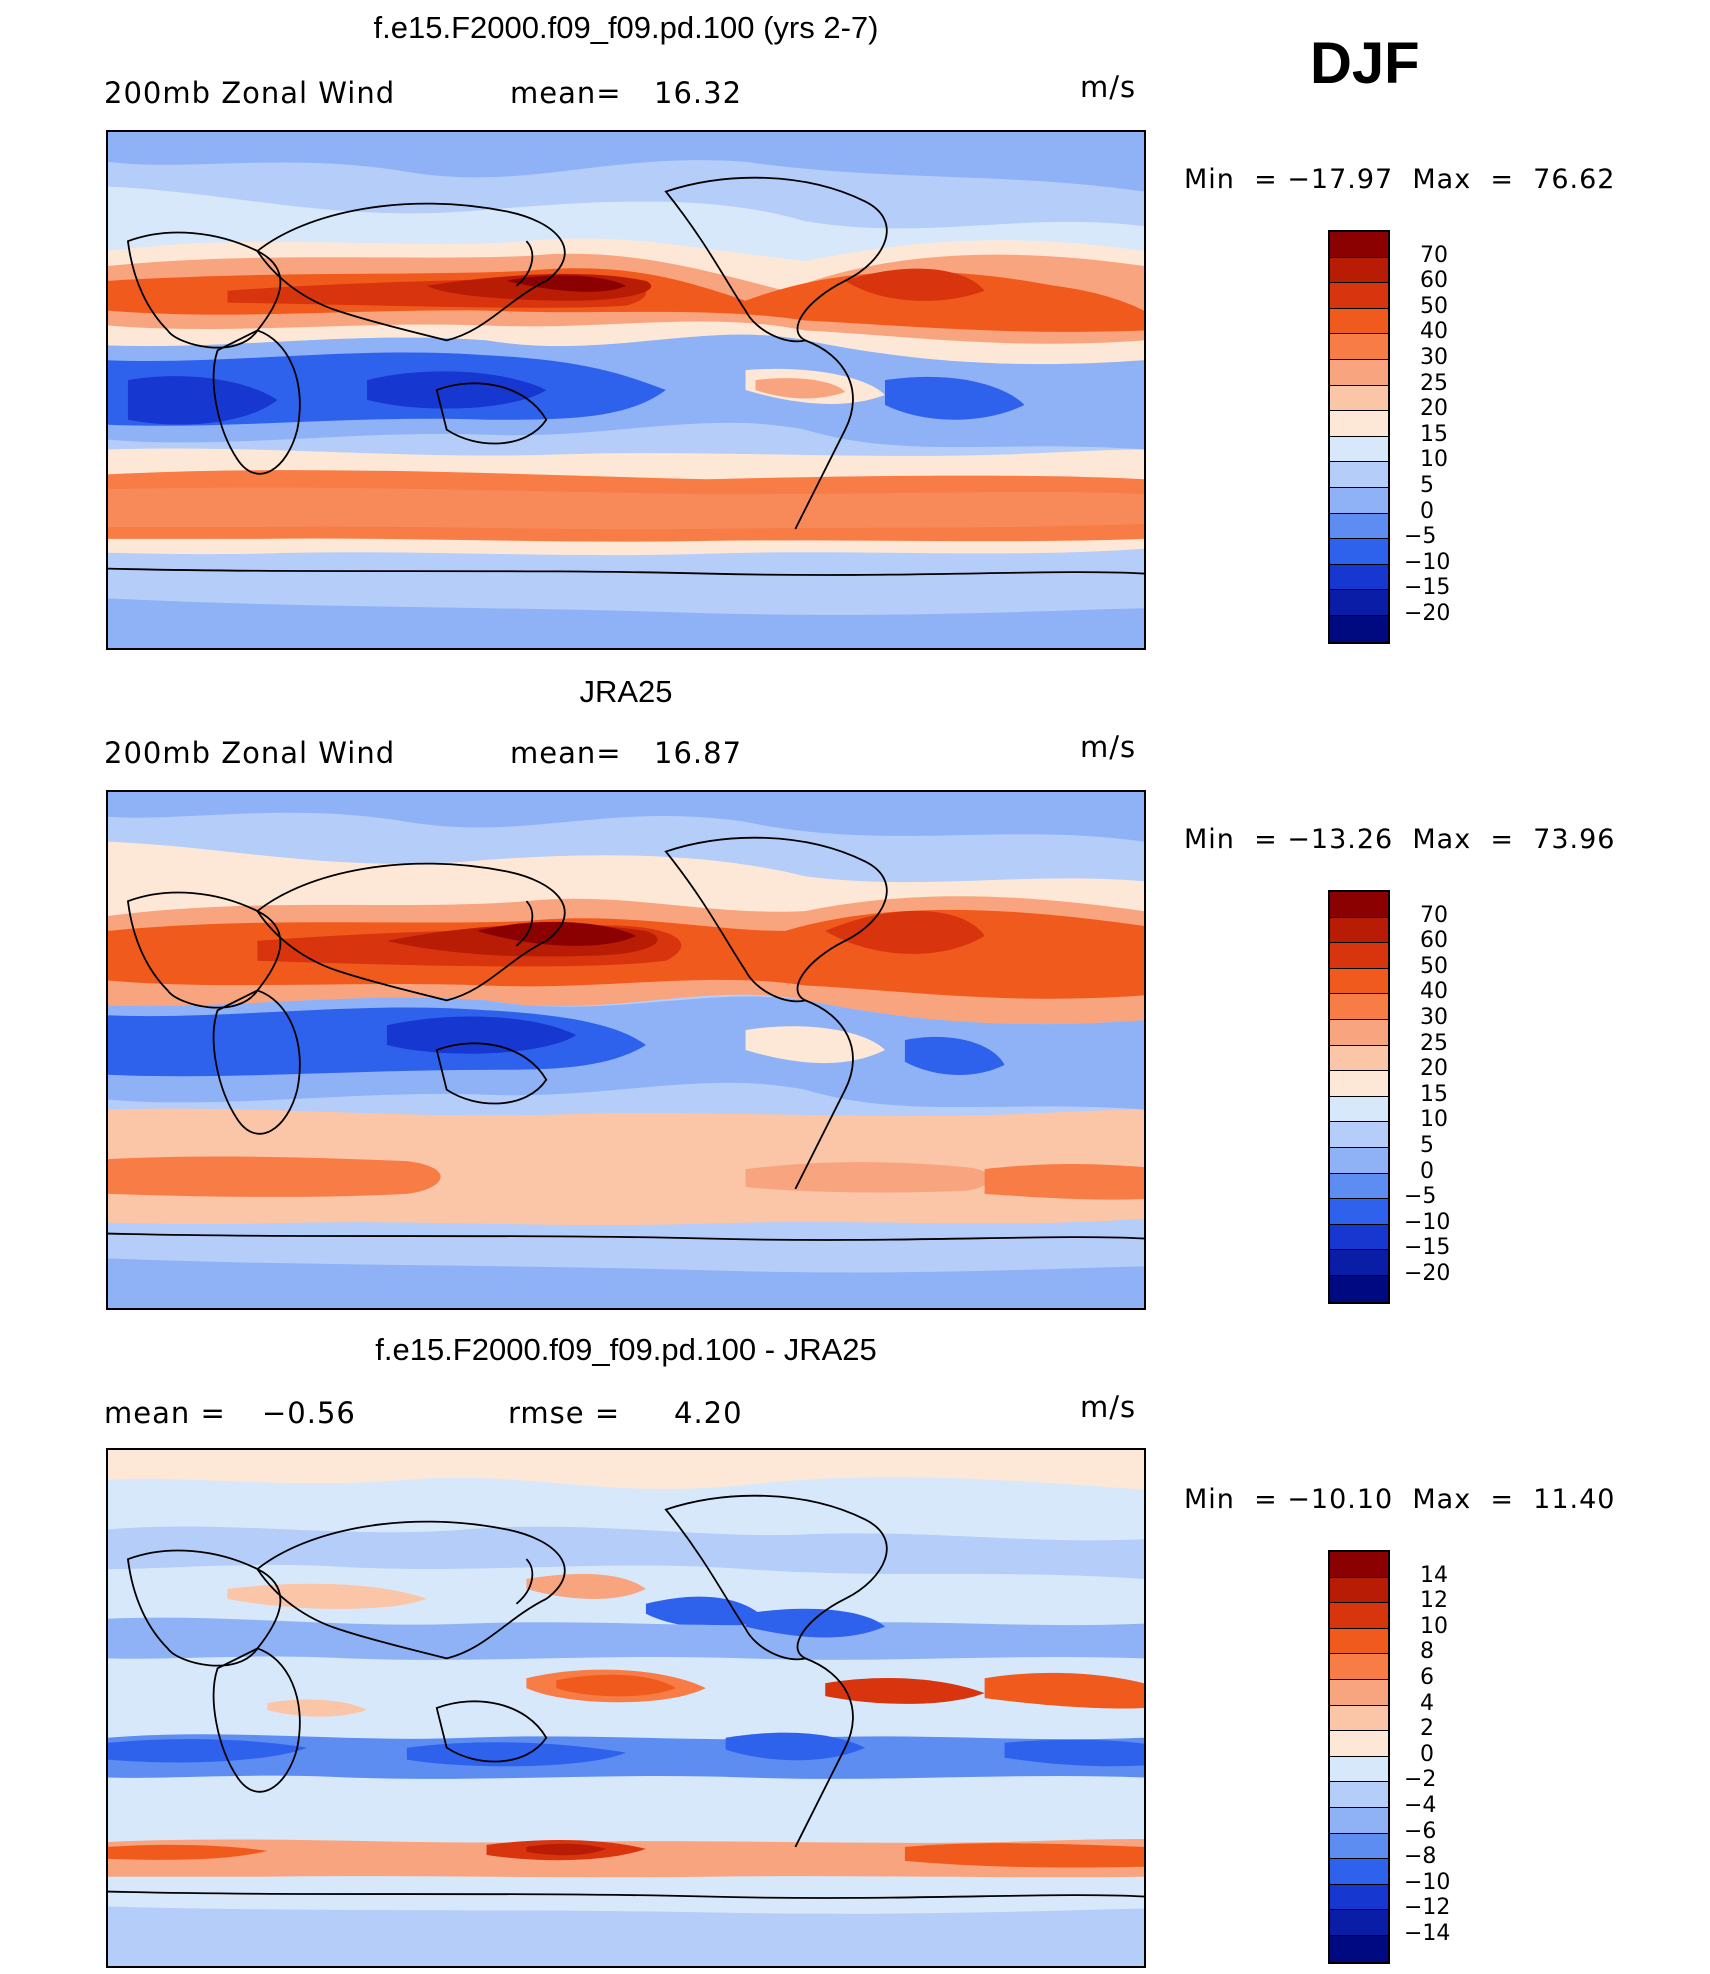 The image size is (1710, 1974). What do you see at coordinates (1434, 1601) in the screenshot?
I see `colorbar-level-label: 12` at bounding box center [1434, 1601].